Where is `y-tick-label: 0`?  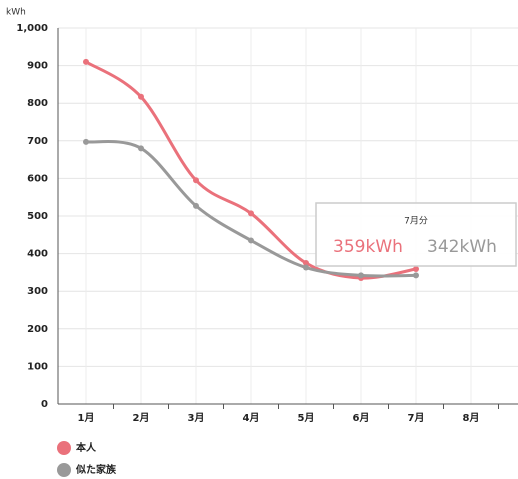 y-tick-label: 0 is located at coordinates (44, 404).